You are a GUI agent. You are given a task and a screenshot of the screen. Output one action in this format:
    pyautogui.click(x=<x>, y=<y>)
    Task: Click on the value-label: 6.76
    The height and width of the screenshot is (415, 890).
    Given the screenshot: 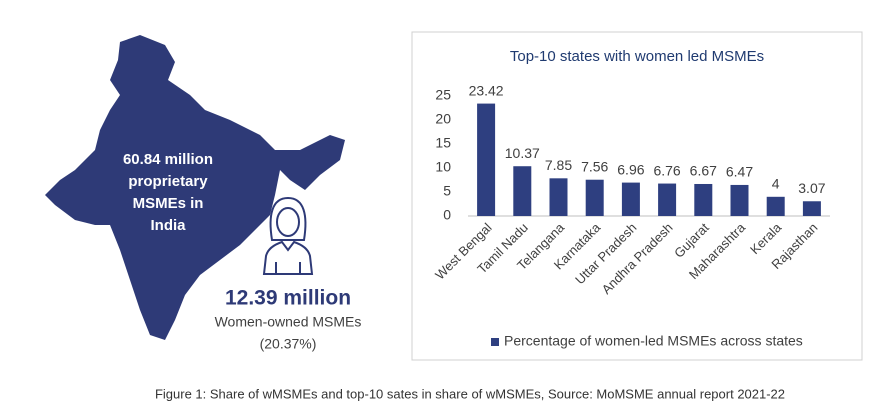 What is the action you would take?
    pyautogui.click(x=666, y=170)
    